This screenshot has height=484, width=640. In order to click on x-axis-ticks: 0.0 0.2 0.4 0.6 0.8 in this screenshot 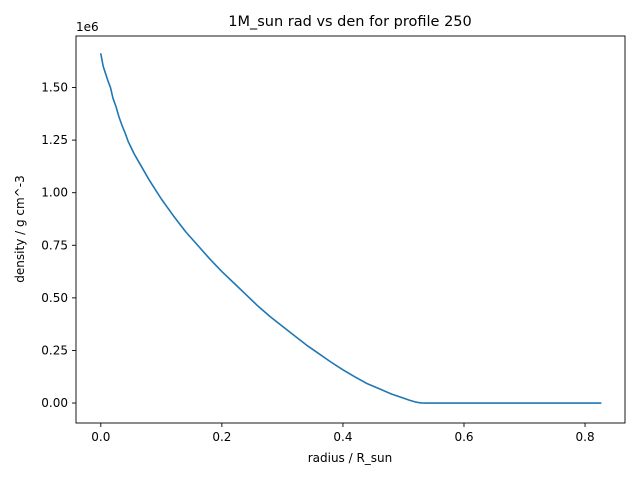, I will do `click(343, 433)`.